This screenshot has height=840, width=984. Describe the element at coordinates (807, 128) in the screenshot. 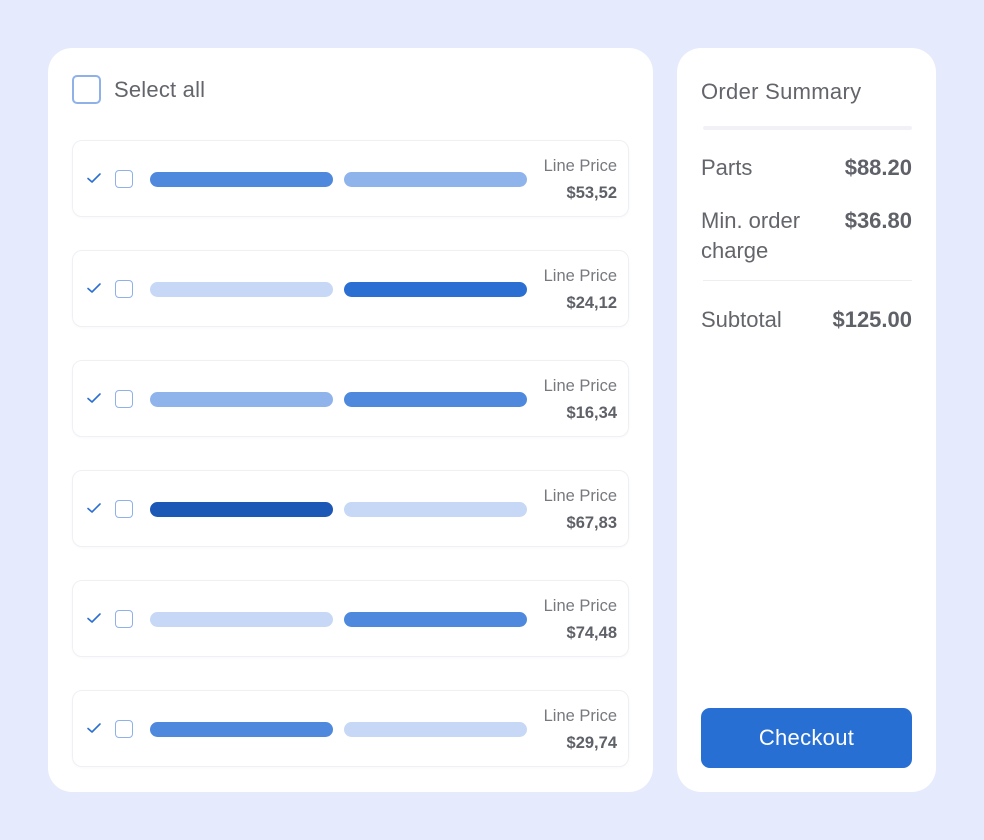

I see `summary-divider` at that location.